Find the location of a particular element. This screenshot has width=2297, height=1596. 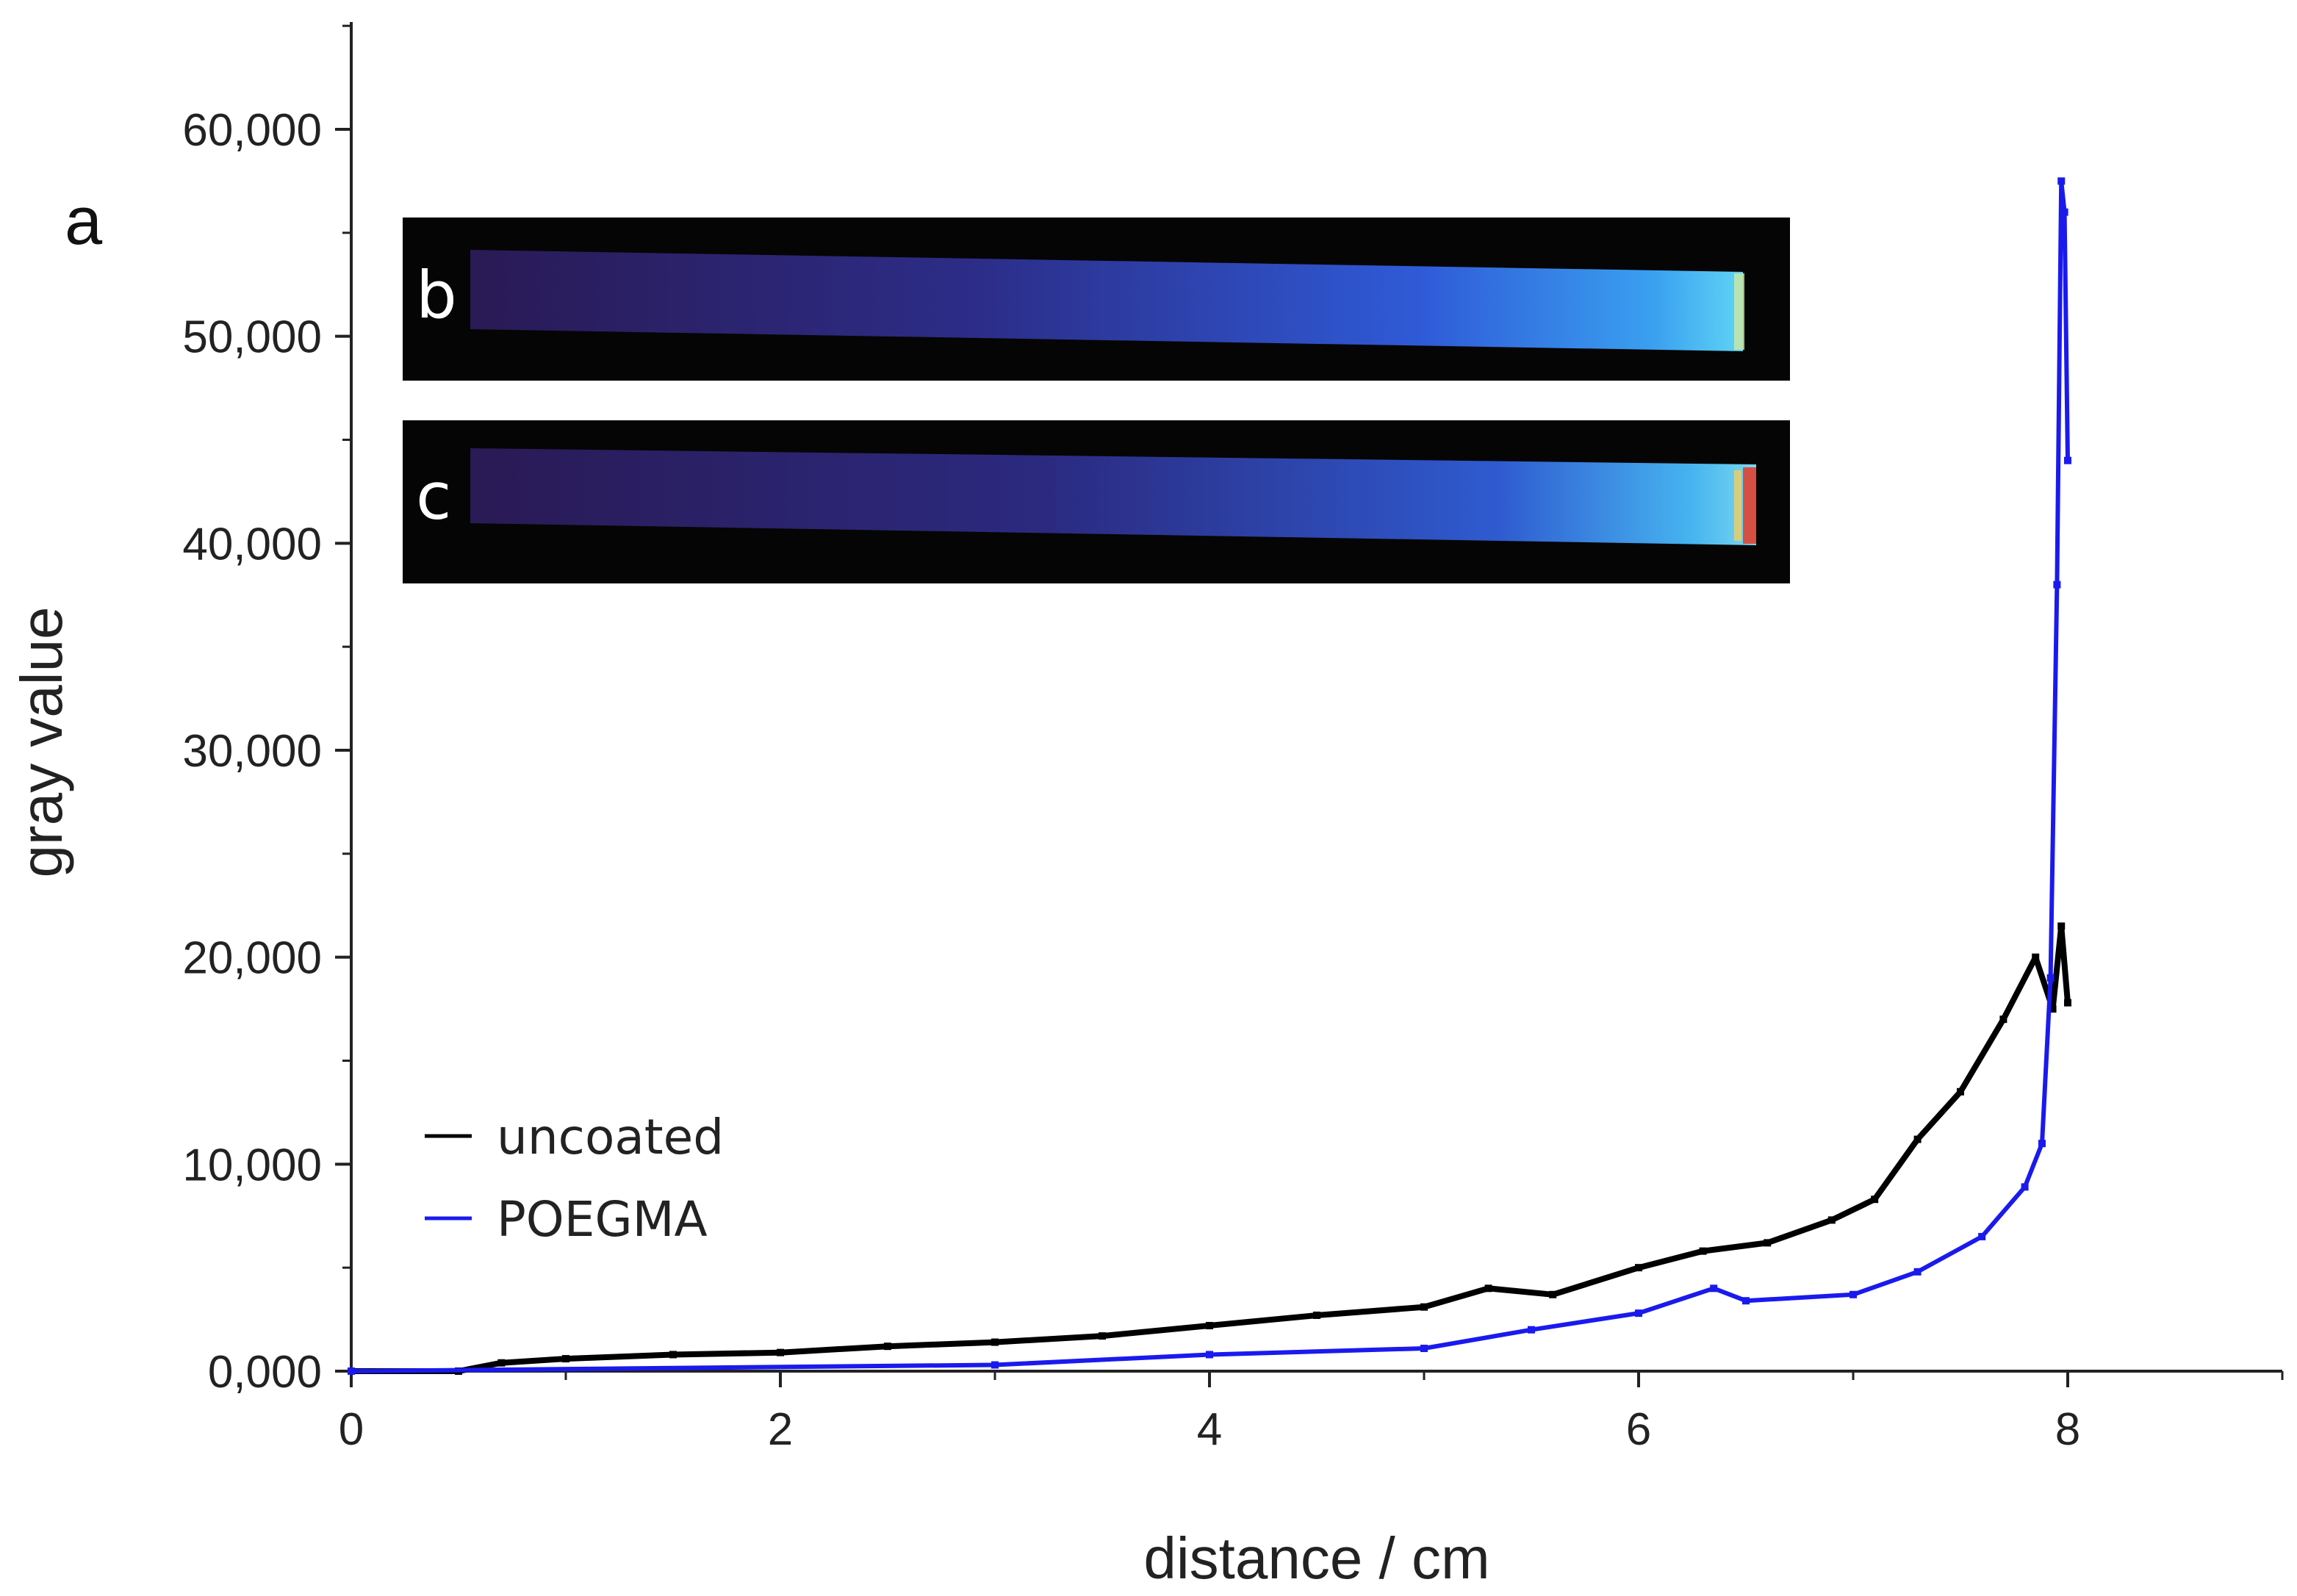

y-tick-label: 0,000 is located at coordinates (265, 1372).